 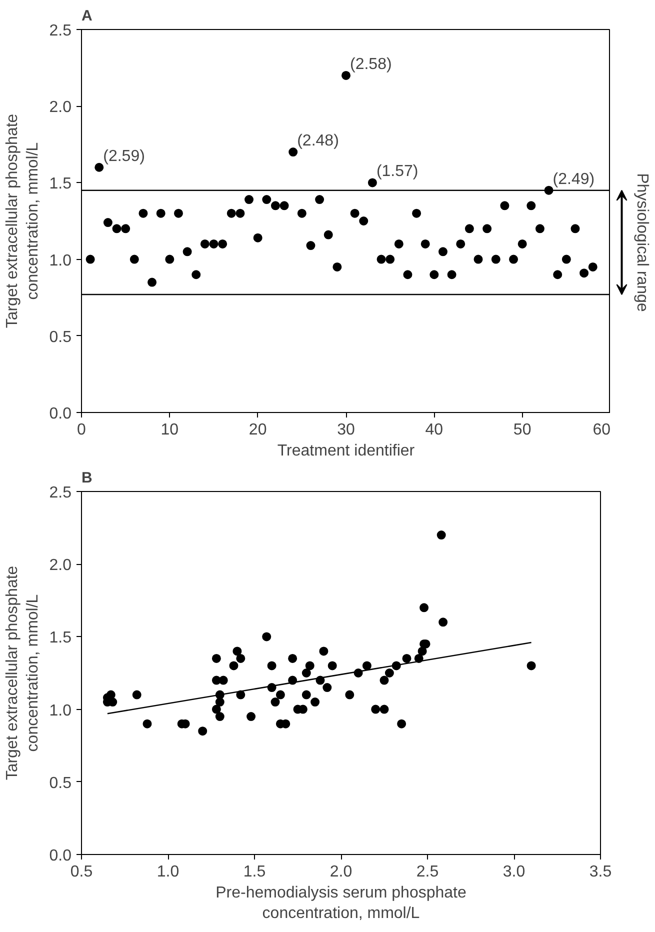 What do you see at coordinates (341, 903) in the screenshot?
I see `x-axis-title: Pre-hemodialysis serum phosphate concentration, mmol/L` at bounding box center [341, 903].